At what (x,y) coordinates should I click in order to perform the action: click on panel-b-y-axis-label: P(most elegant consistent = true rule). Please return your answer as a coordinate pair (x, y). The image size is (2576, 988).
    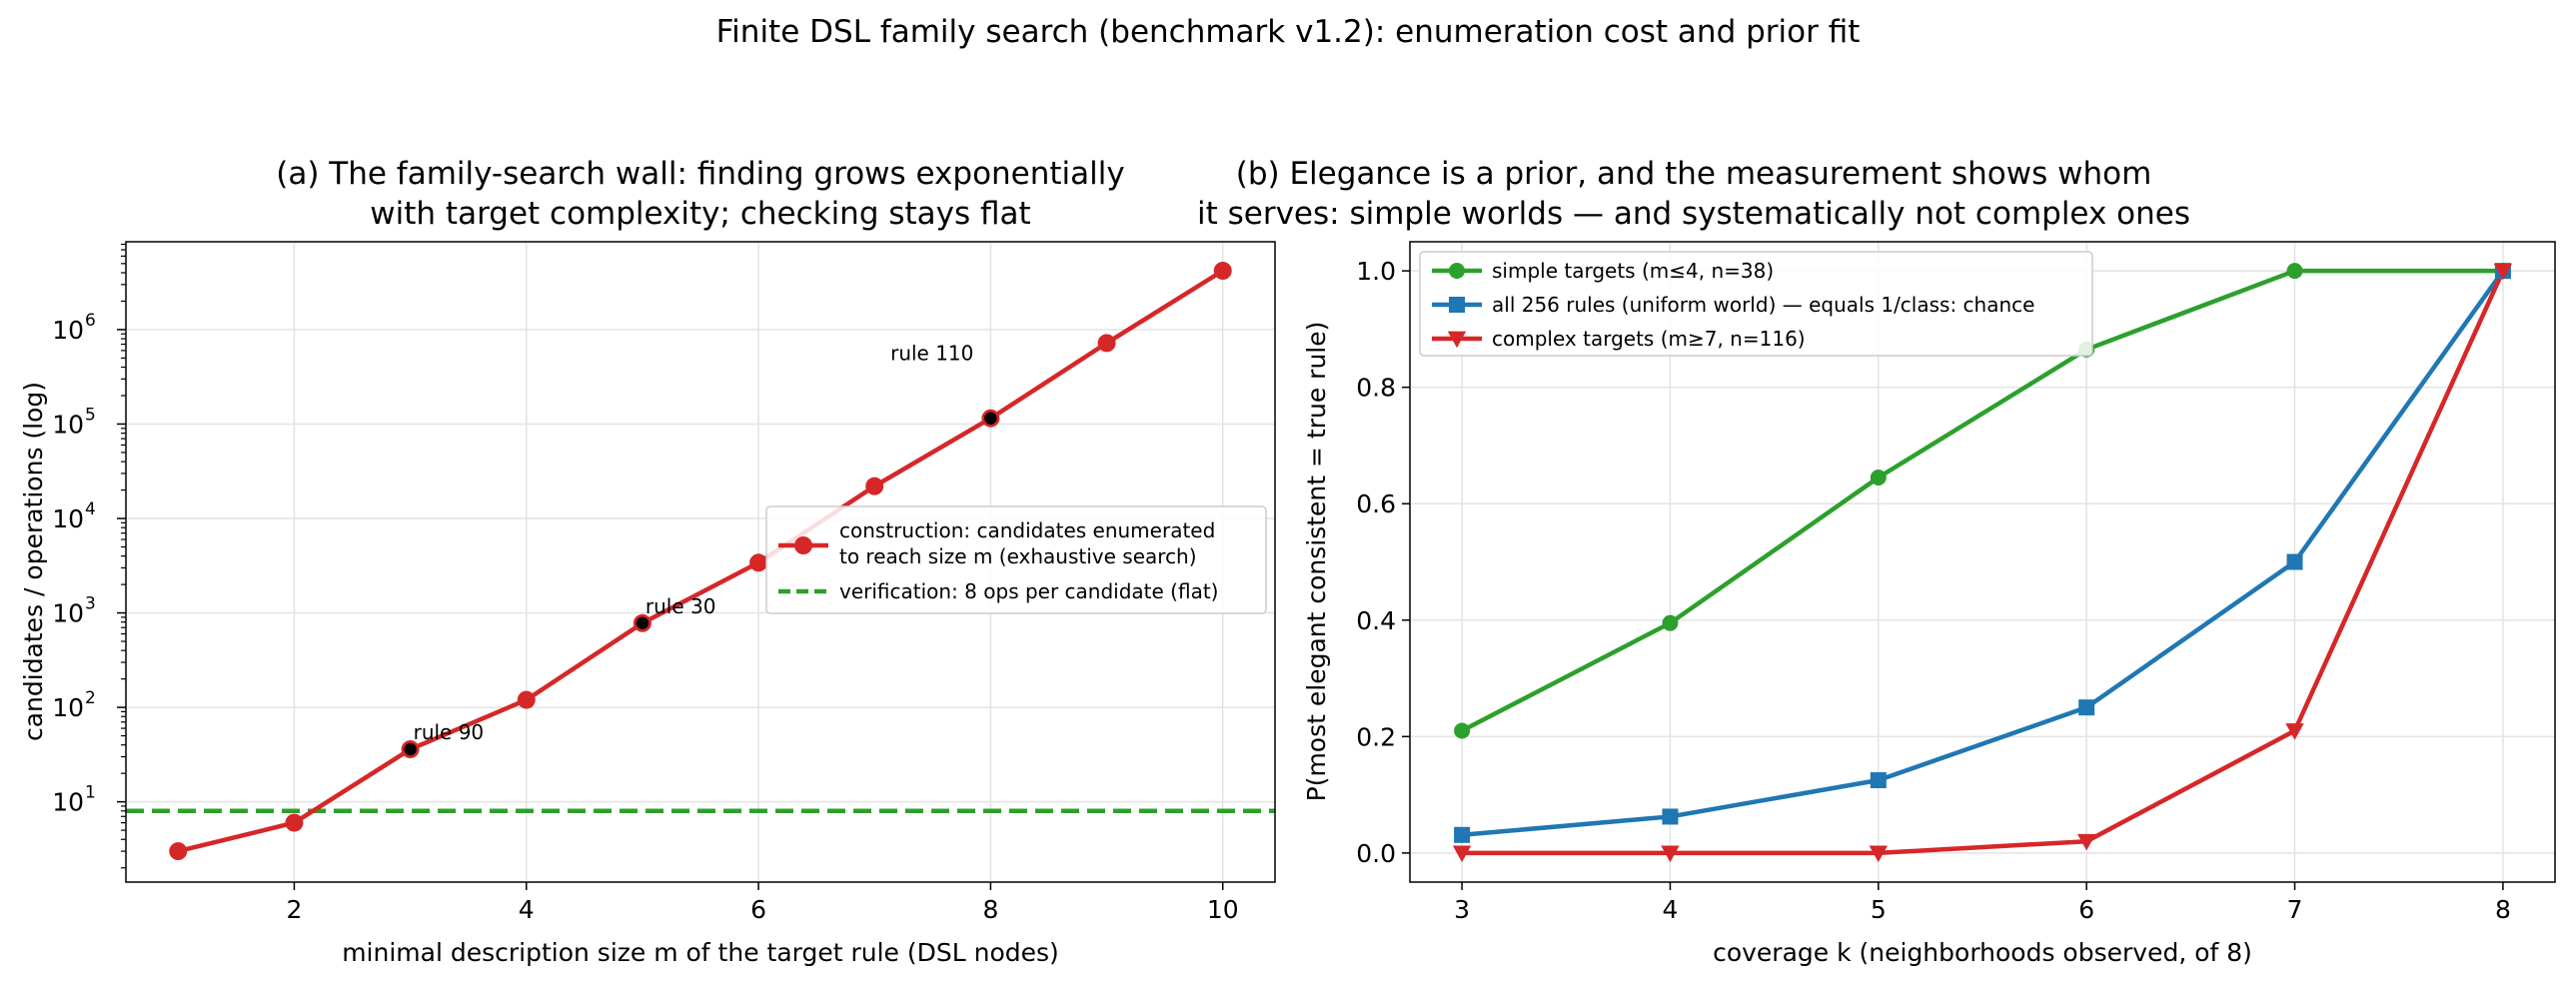
    Looking at the image, I should click on (1316, 562).